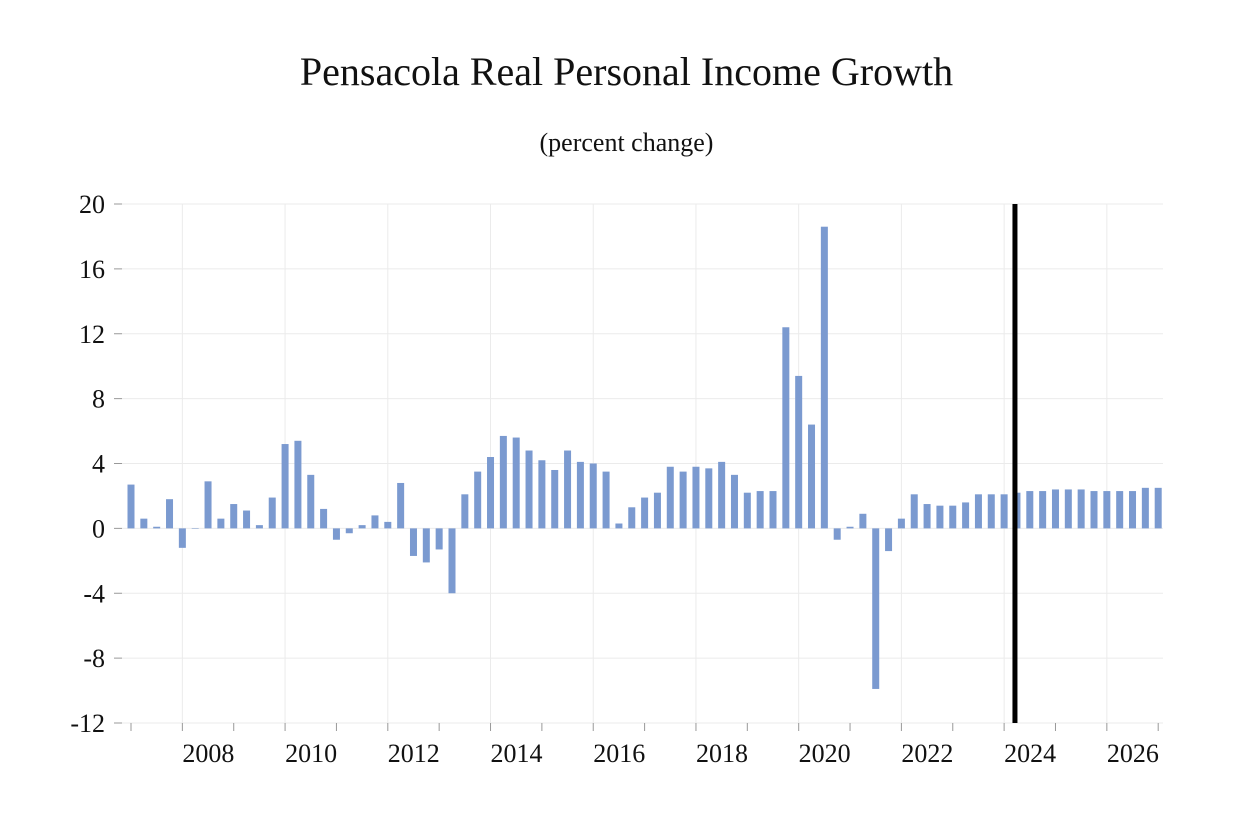 This screenshot has width=1253, height=828. What do you see at coordinates (311, 753) in the screenshot?
I see `x-tick-label: 2010` at bounding box center [311, 753].